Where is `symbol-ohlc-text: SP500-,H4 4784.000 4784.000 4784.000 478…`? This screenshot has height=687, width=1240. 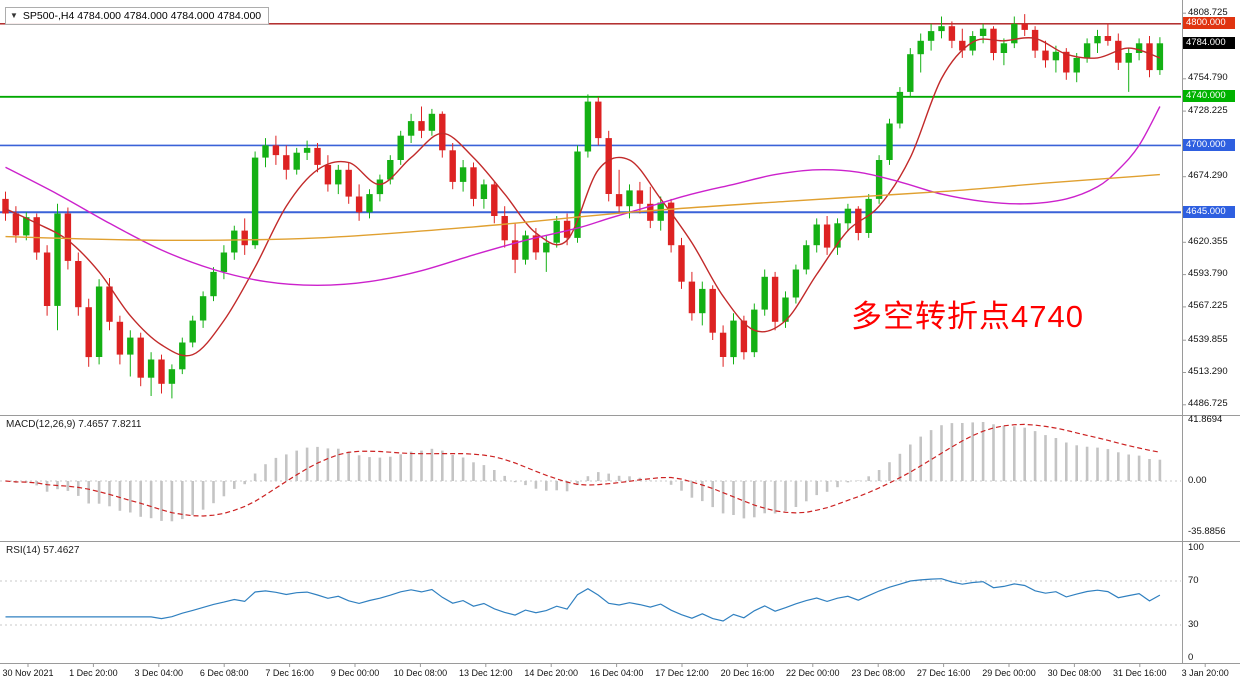
symbol-ohlc-text: SP500-,H4 4784.000 4784.000 4784.000 478… is located at coordinates (142, 15).